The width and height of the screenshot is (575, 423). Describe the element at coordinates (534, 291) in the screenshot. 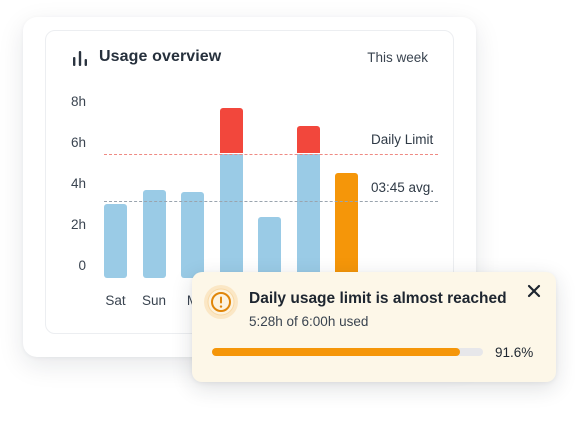

I see `close-icon` at that location.